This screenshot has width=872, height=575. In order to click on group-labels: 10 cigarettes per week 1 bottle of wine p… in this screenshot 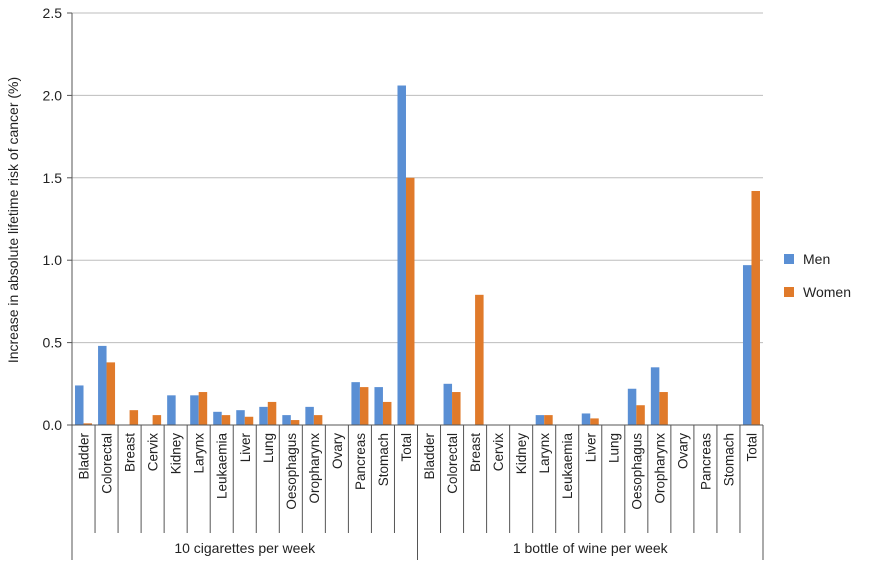, I will do `click(421, 548)`.